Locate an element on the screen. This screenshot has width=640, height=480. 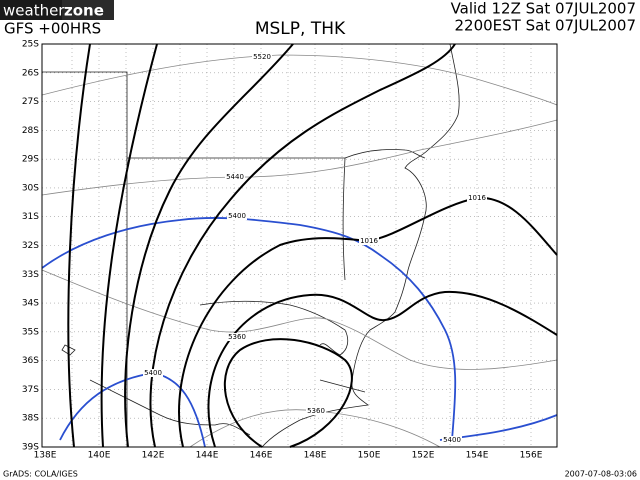
valid-time: Valid 12Z Sat 07JUL2007 is located at coordinates (543, 9).